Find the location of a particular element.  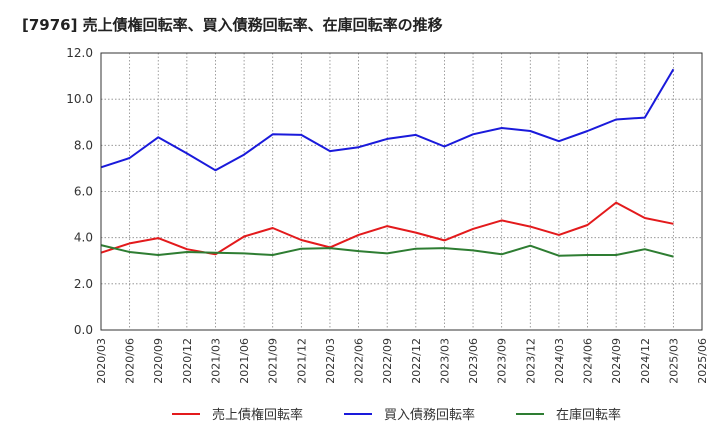

x-tick-label: 2024/03 is located at coordinates (559, 361).